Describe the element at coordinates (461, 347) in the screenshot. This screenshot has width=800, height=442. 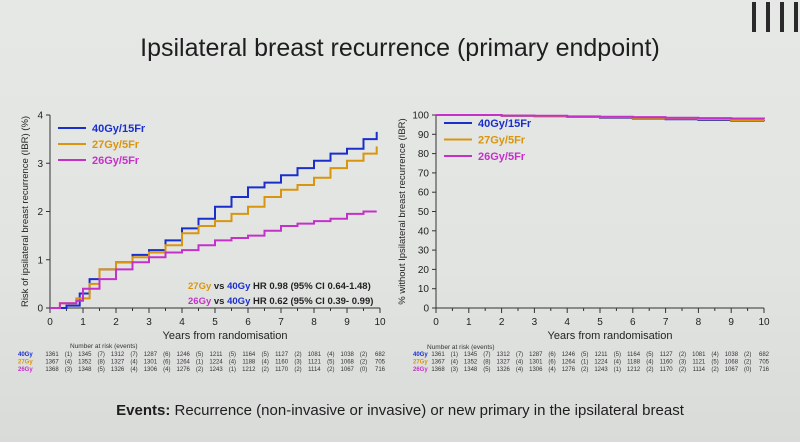
I see `risk-table-header: Number at risk (events)` at that location.